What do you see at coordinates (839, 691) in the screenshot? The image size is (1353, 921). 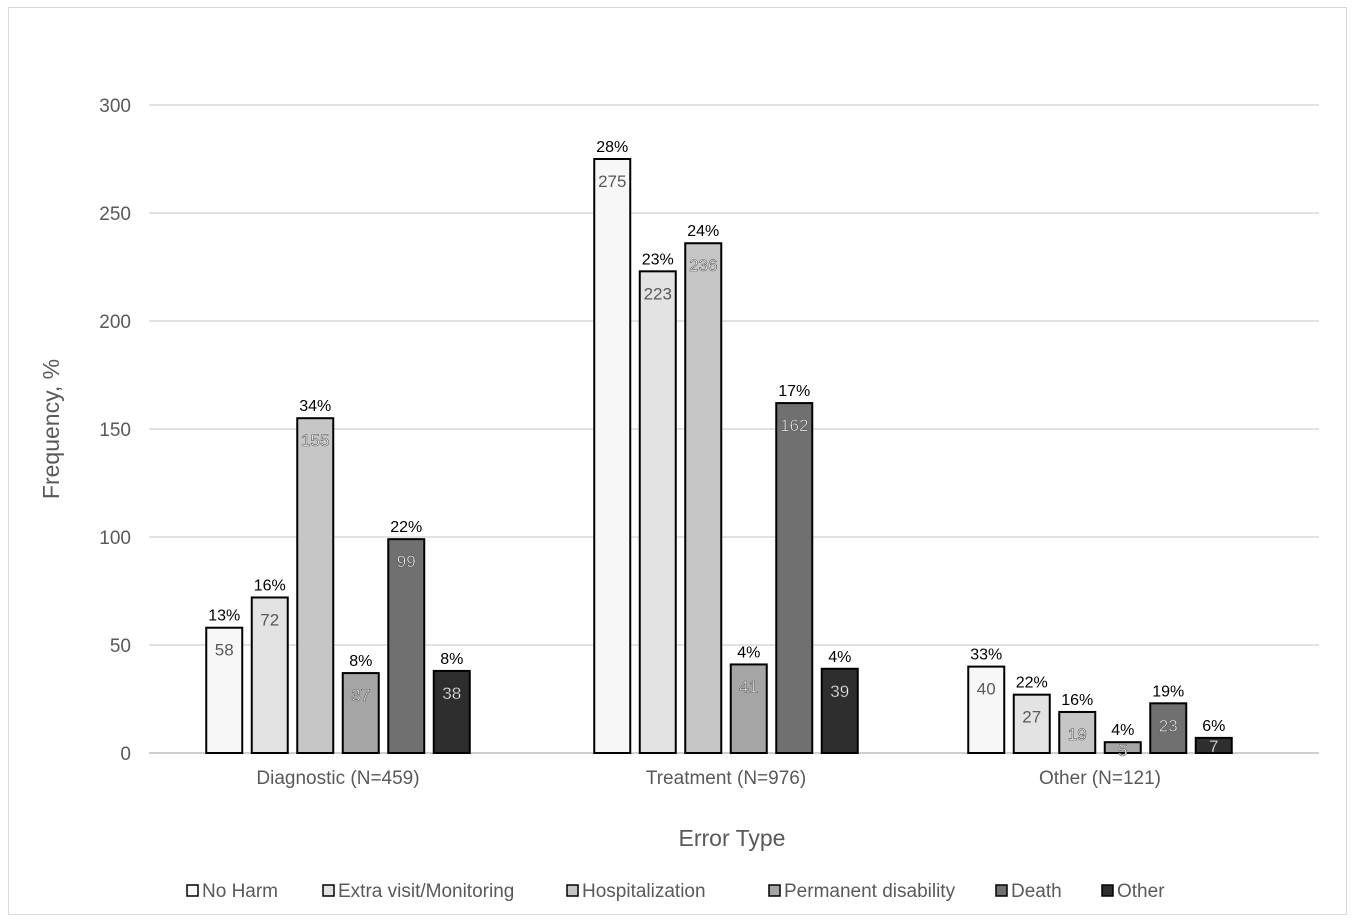 I see `bar-value-label: 39` at bounding box center [839, 691].